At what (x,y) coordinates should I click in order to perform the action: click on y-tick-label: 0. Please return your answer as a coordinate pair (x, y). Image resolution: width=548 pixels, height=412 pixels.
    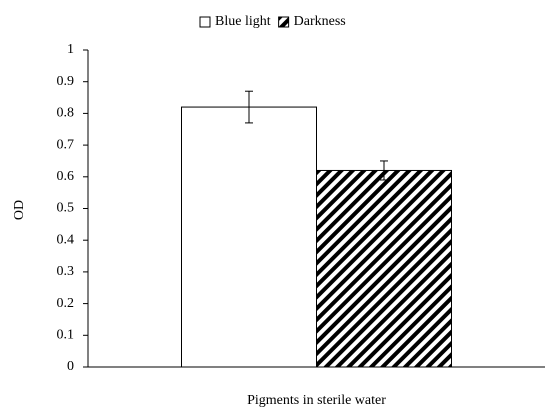
    Looking at the image, I should click on (70, 366).